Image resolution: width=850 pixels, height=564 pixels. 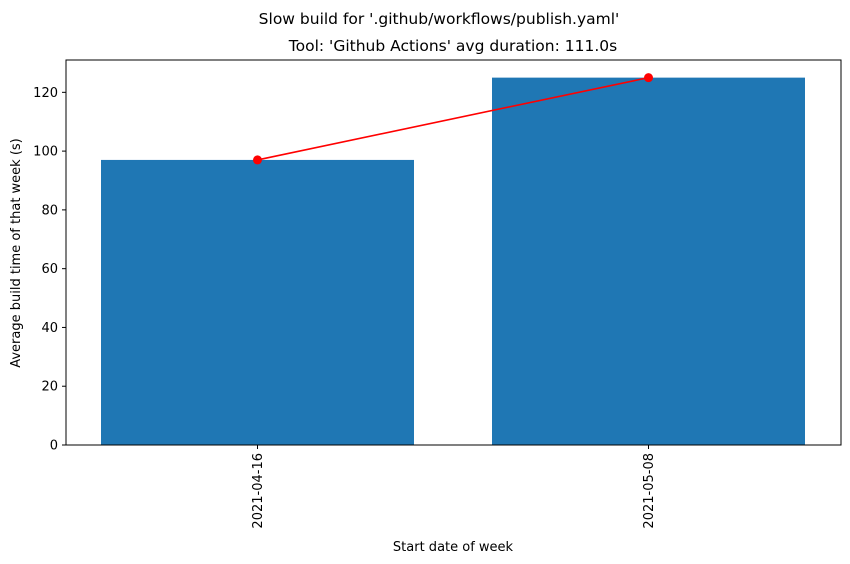 I want to click on y-axis: 0 20 40 60 80 100 120, so click(x=49, y=270).